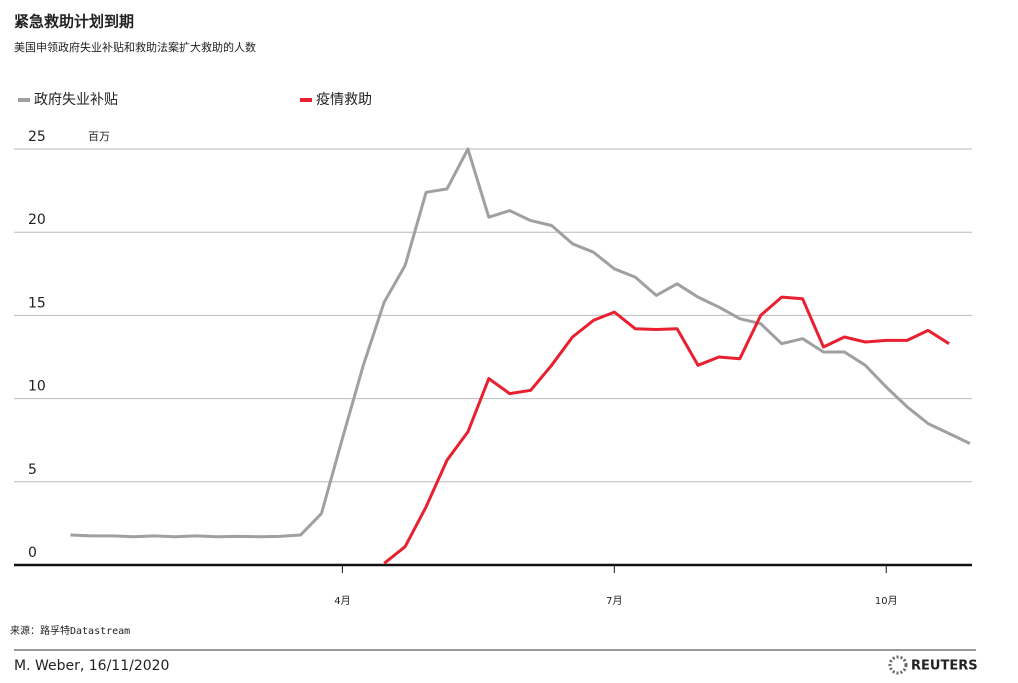 This screenshot has width=1018, height=683. What do you see at coordinates (70, 630) in the screenshot?
I see `source: 来源：路孚特Datastream` at bounding box center [70, 630].